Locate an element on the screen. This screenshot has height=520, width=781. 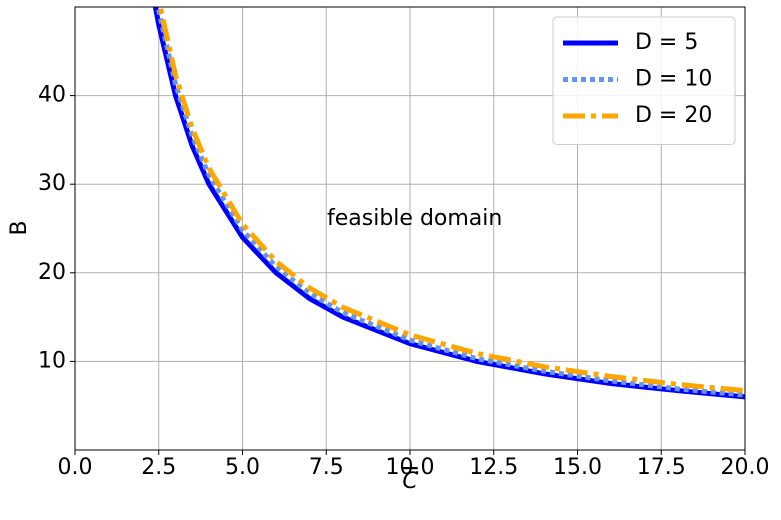
x-tick-label: 7.5 is located at coordinates (326, 467).